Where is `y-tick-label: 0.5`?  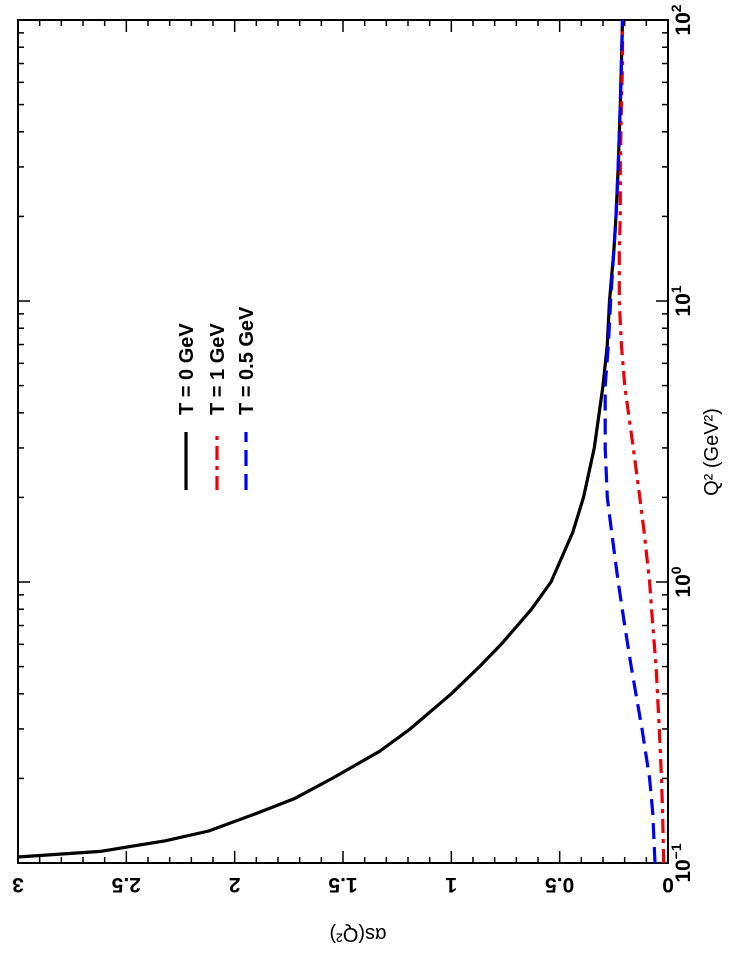 y-tick-label: 0.5 is located at coordinates (560, 884).